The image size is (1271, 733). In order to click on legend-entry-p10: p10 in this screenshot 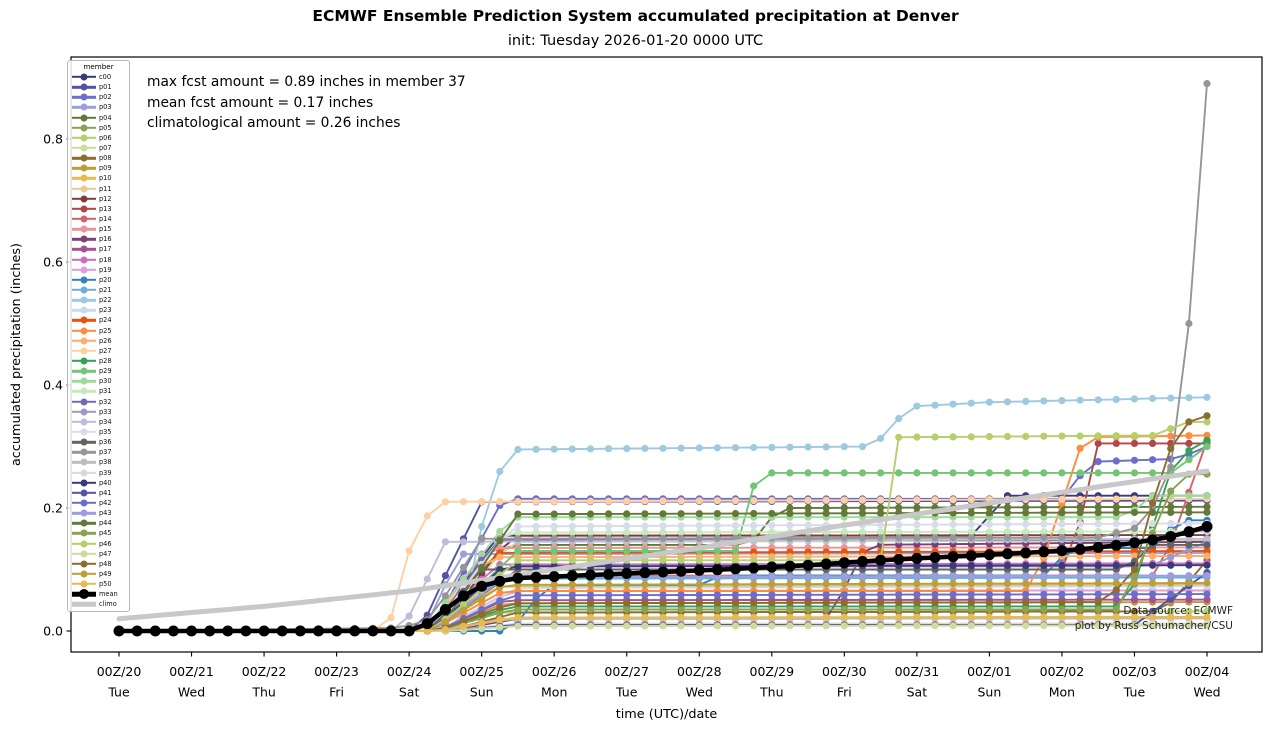, I will do `click(98, 178)`.